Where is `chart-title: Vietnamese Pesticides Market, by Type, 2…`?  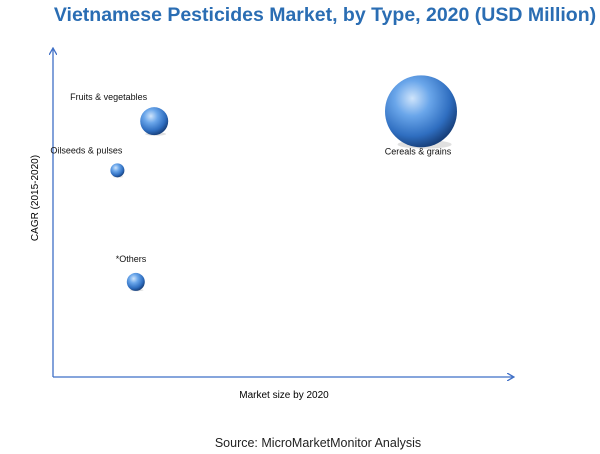
chart-title: Vietnamese Pesticides Market, by Type, 2… is located at coordinates (325, 15).